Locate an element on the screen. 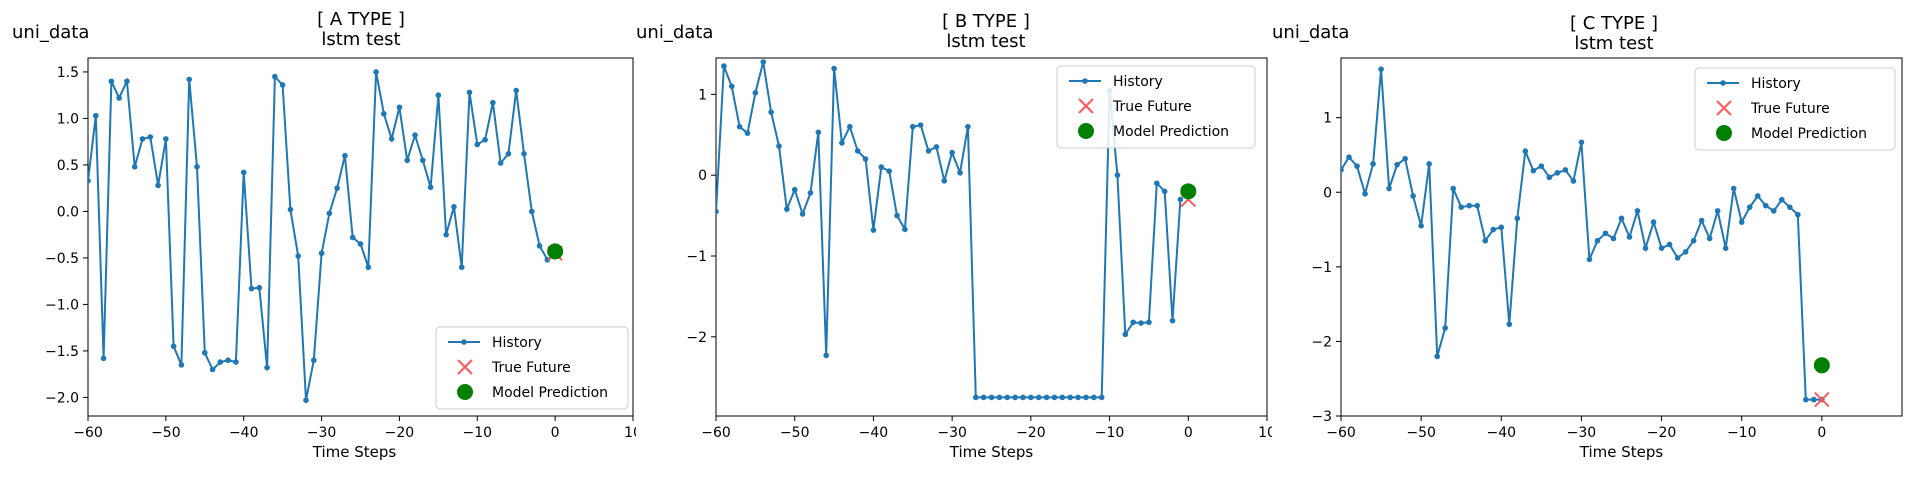 The height and width of the screenshot is (480, 1908). x-tick-label: −20 is located at coordinates (1031, 433).